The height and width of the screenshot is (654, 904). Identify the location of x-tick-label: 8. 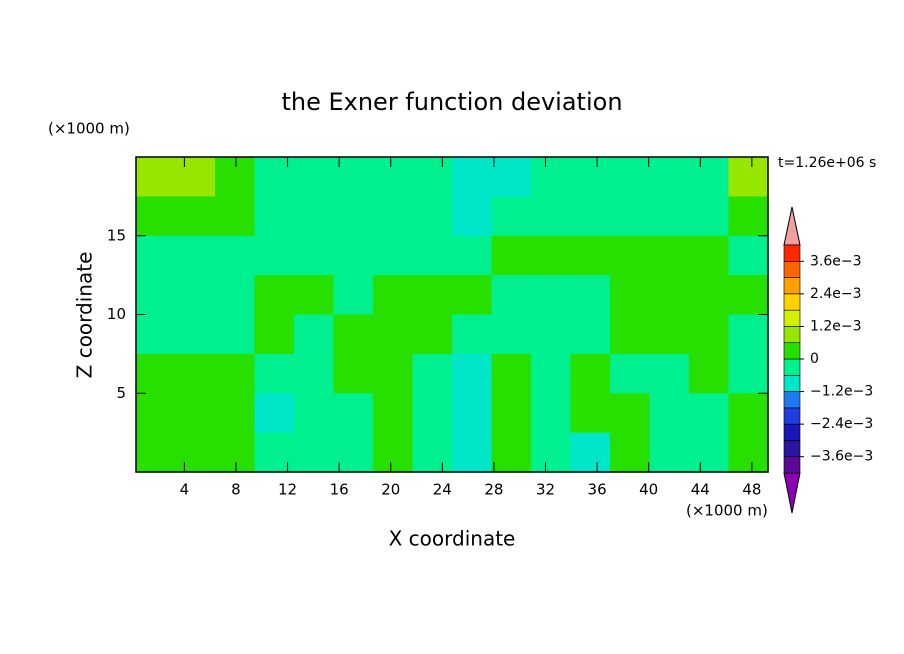
(236, 490).